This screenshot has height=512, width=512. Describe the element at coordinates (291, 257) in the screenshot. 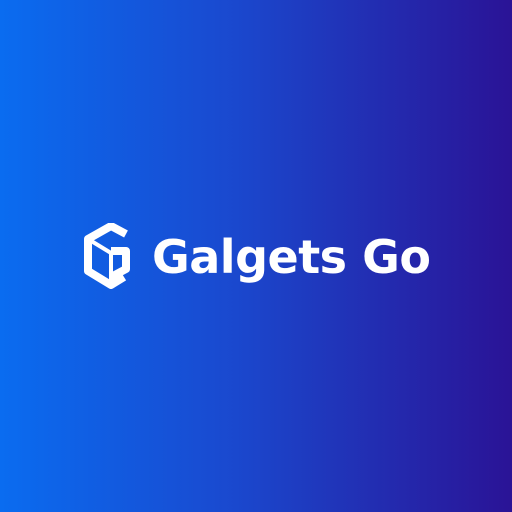

I see `brand-name: Galgets Go` at that location.